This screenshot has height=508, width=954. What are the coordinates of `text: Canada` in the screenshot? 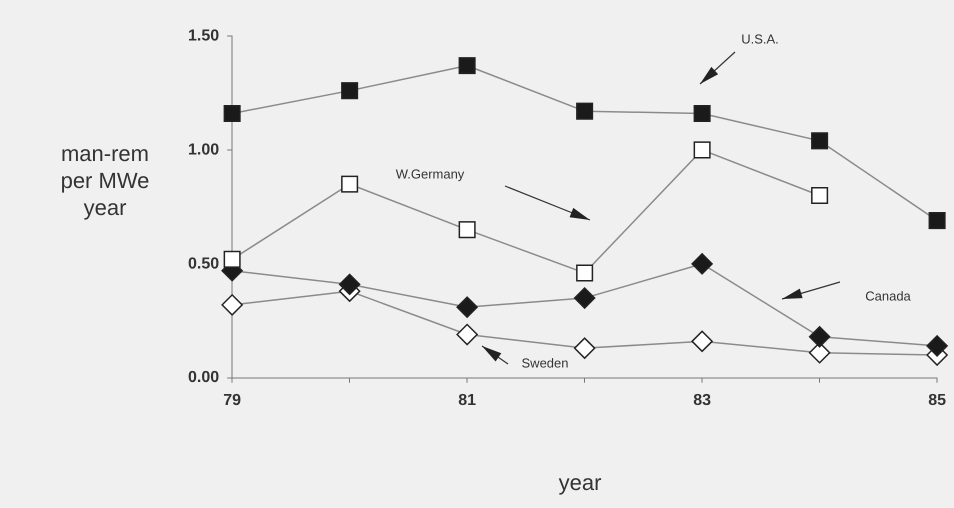 It's located at (888, 296).